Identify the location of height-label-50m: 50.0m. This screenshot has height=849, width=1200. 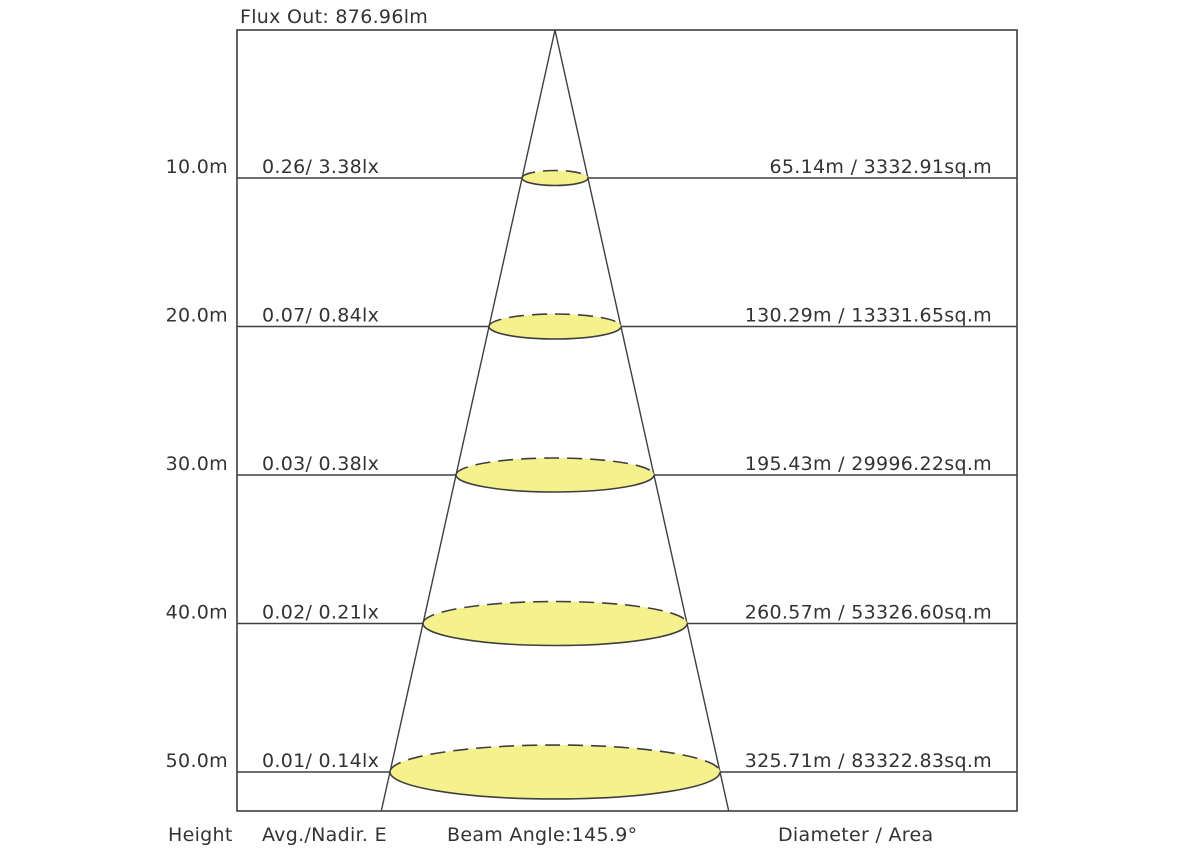
(197, 761).